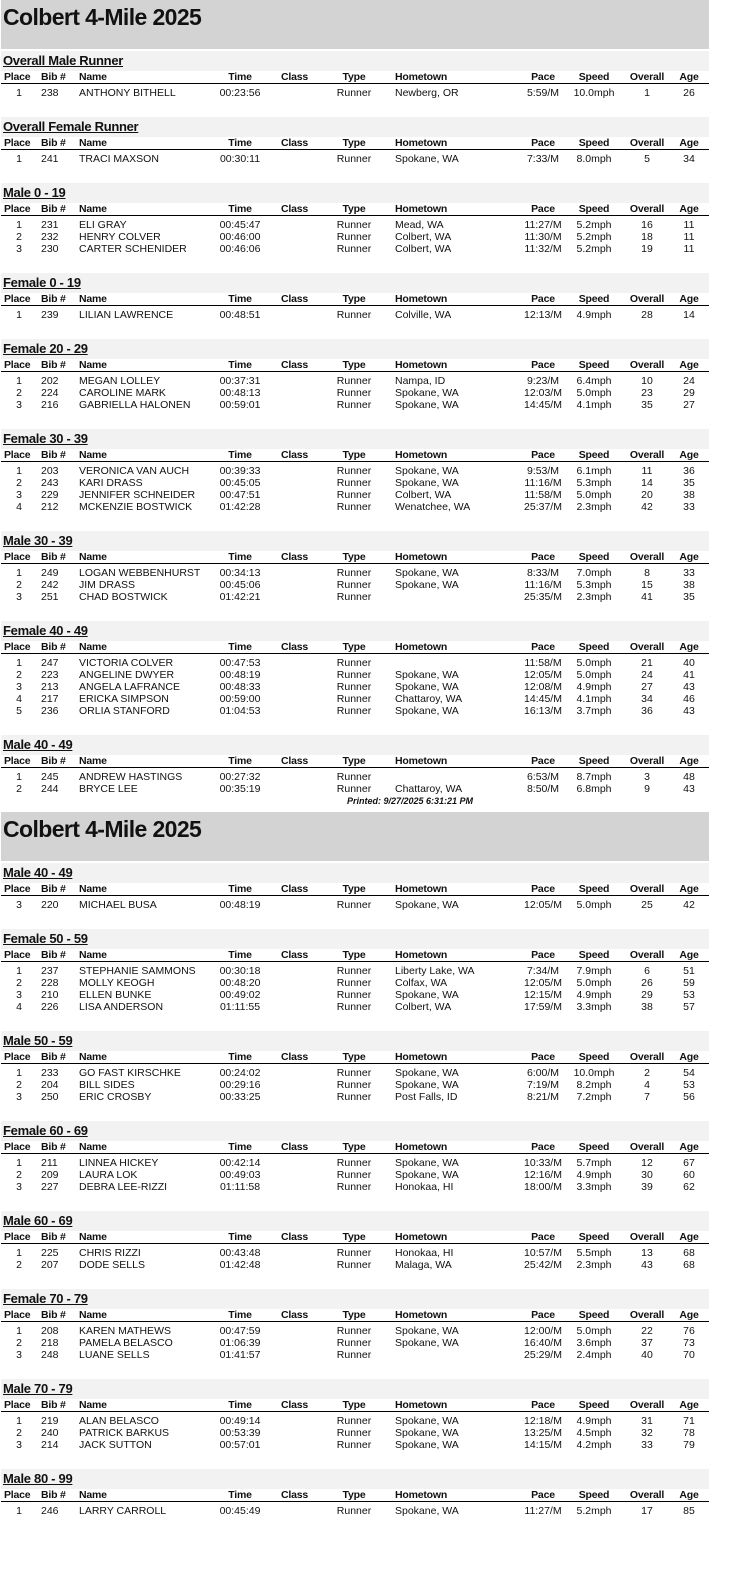 The height and width of the screenshot is (1594, 734). What do you see at coordinates (543, 711) in the screenshot?
I see `cell-pace: 16:13/M` at bounding box center [543, 711].